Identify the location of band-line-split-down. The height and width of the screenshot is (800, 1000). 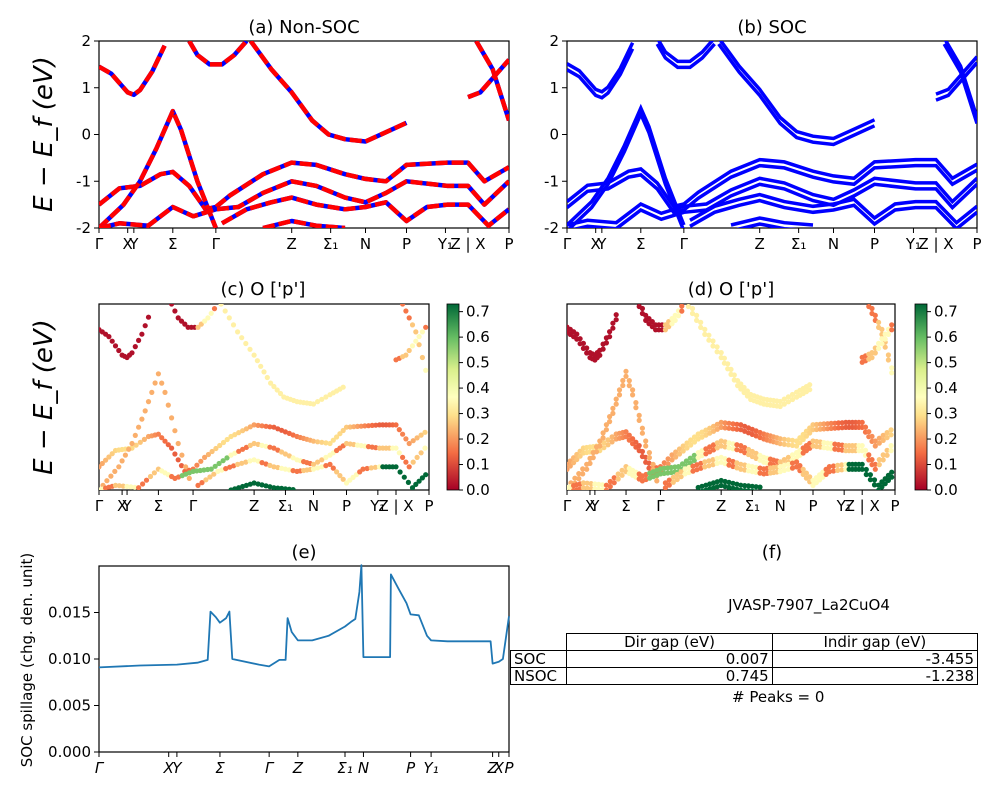
(685, 56).